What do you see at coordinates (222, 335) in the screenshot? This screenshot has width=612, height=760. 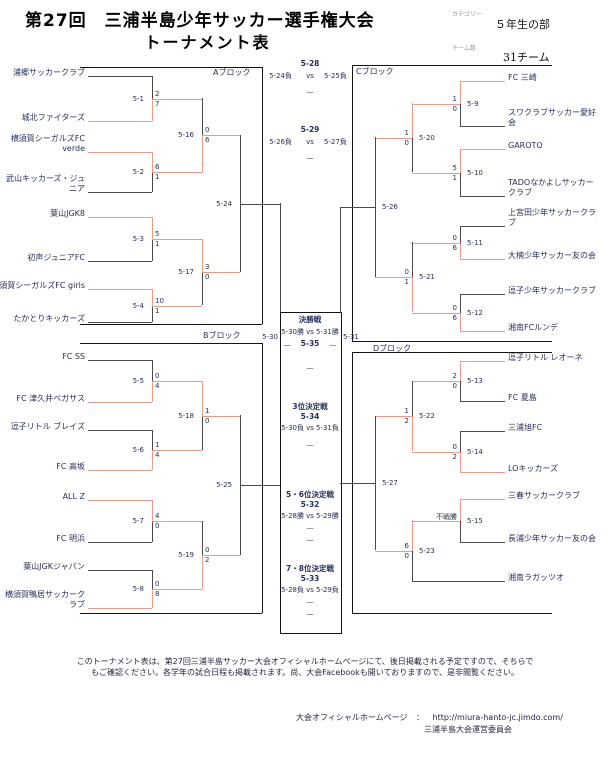 I see `block-label: Bブロック` at bounding box center [222, 335].